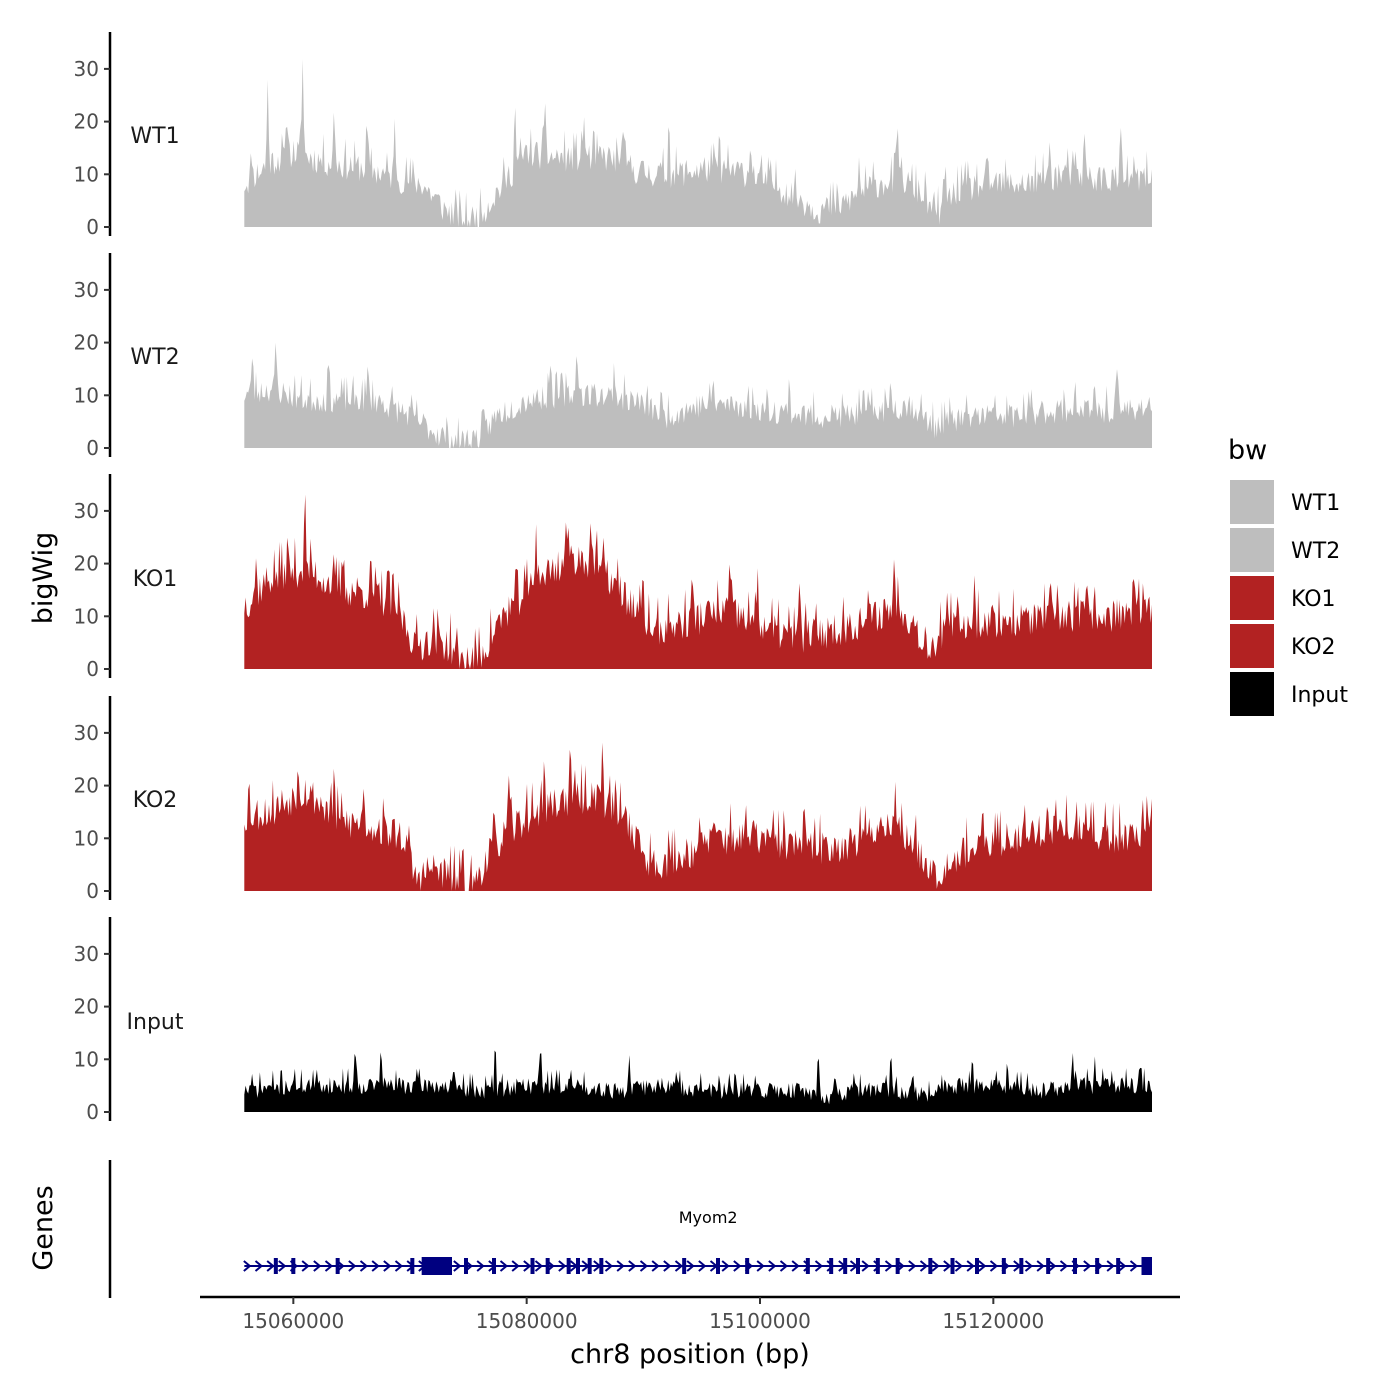 This screenshot has height=1400, width=1400. What do you see at coordinates (43, 578) in the screenshot?
I see `y-axis-title: bigWig` at bounding box center [43, 578].